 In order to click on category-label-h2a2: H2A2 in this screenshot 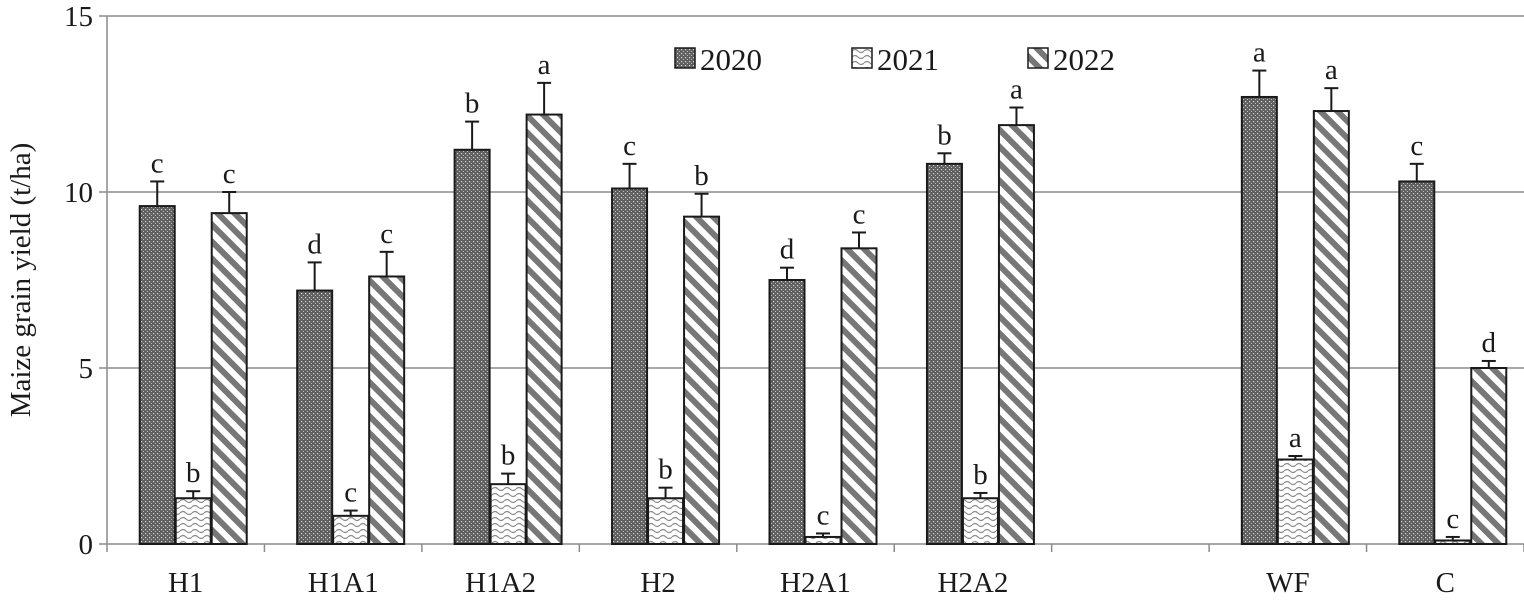, I will do `click(972, 583)`.